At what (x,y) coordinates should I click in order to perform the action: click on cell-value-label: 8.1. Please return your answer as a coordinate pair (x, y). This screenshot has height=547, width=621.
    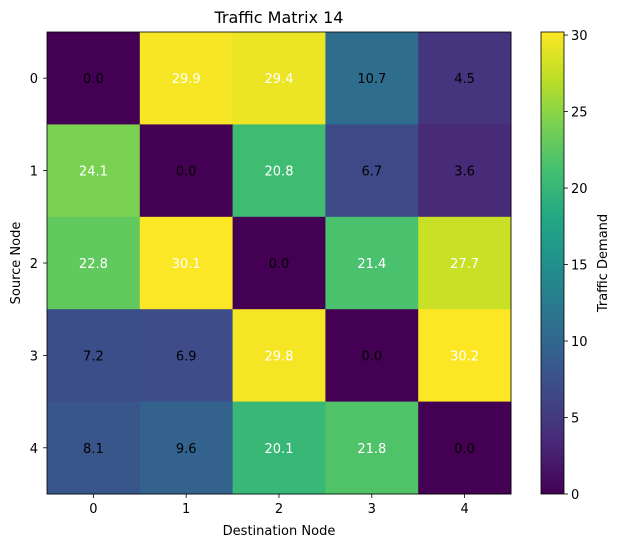
    Looking at the image, I should click on (93, 449).